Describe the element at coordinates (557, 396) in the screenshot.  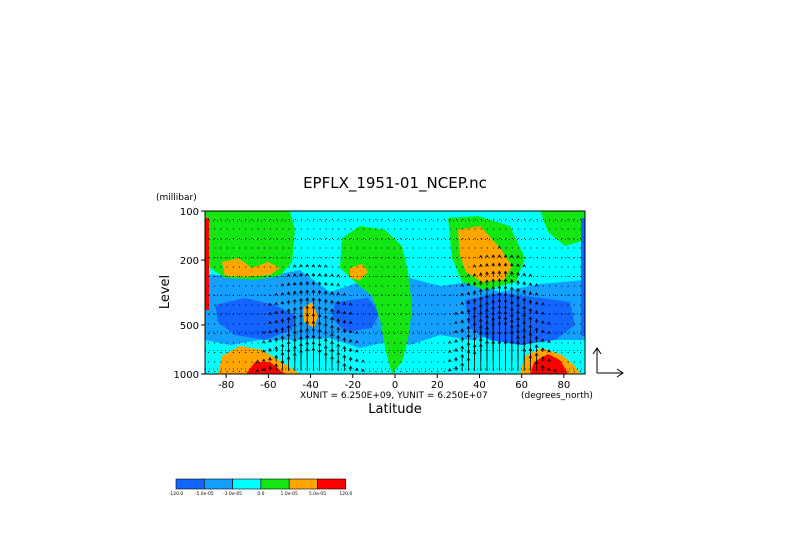
I see `x-unit-label: (degrees_north)` at that location.